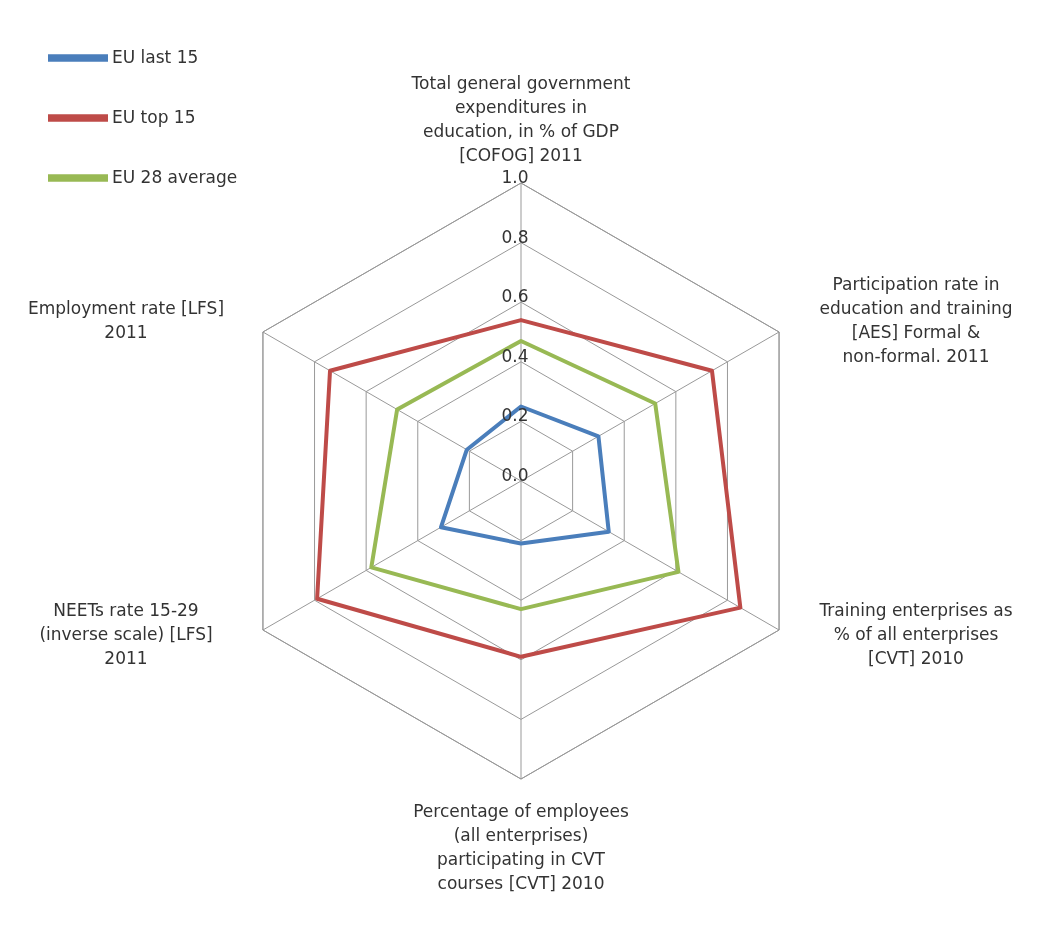  What do you see at coordinates (515, 475) in the screenshot?
I see `y-tick-label: 0.0` at bounding box center [515, 475].